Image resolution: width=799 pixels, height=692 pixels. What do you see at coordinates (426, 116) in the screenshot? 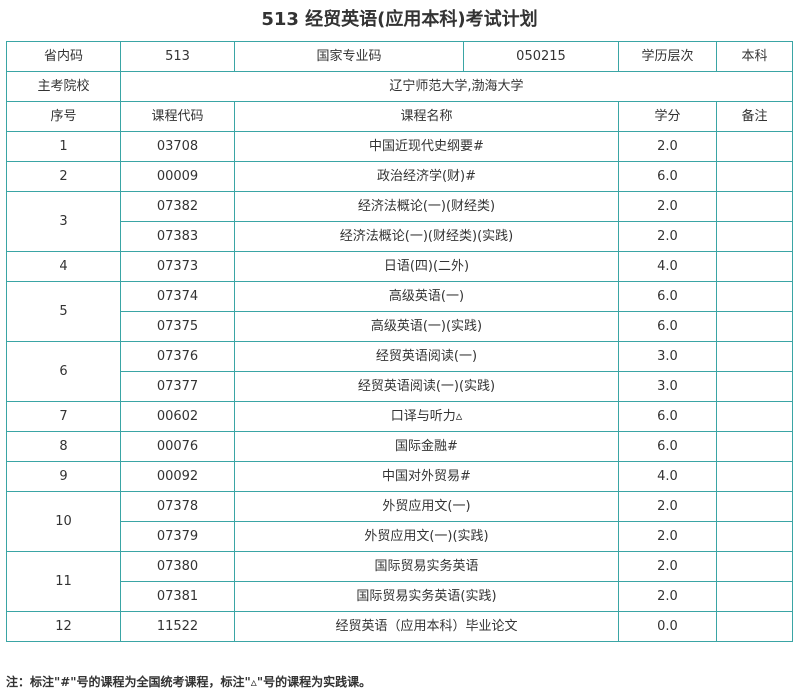
I see `header-name: 课程名称` at bounding box center [426, 116].